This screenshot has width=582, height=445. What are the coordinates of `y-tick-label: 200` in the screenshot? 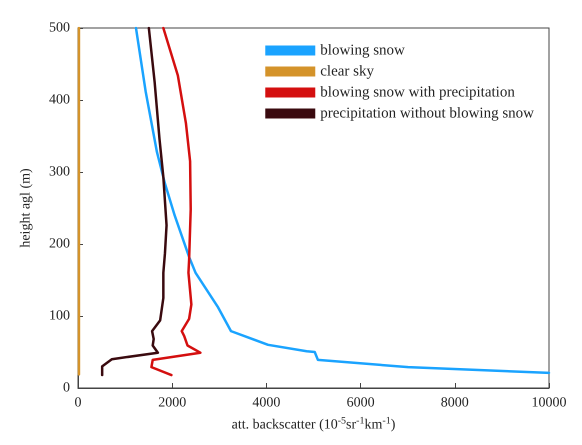 It's located at (59, 244).